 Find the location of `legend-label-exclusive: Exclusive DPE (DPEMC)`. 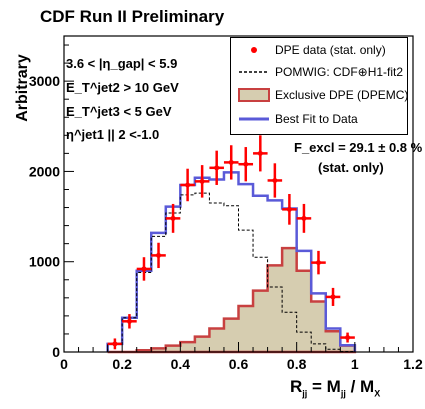

legend-label-exclusive: Exclusive DPE (DPEMC) is located at coordinates (342, 95).